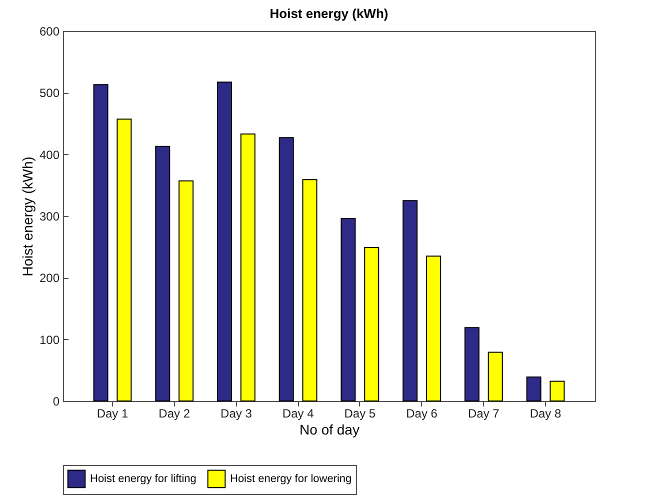 This screenshot has height=501, width=650. Describe the element at coordinates (27, 216) in the screenshot. I see `y-axis-title: Hoist energy (kWh)` at that location.